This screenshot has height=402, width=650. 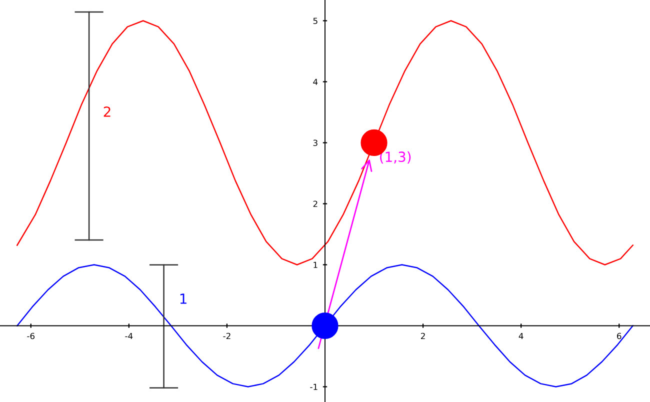 I want to click on x-tick-label: 6, so click(x=619, y=336).